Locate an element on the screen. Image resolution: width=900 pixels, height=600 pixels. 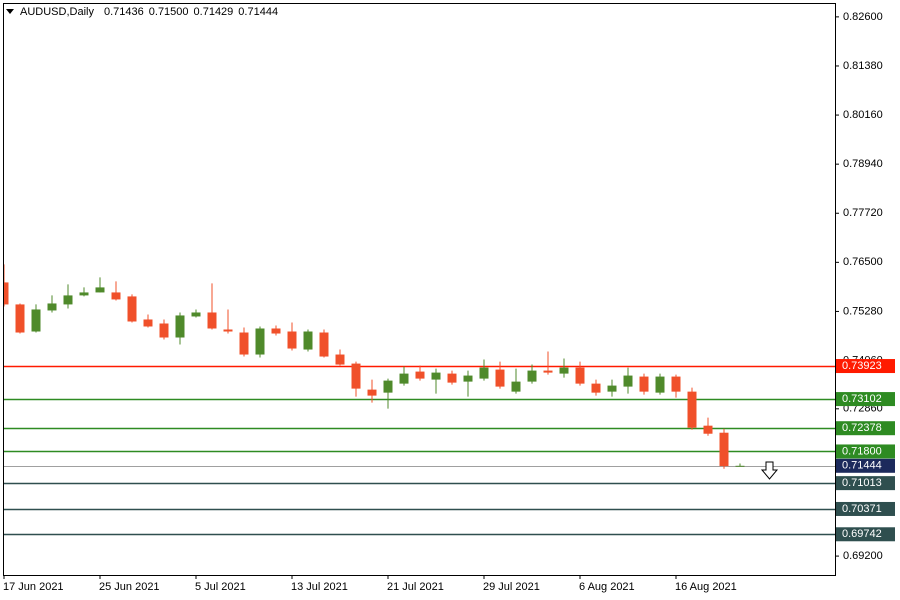
x-tick-label: 13 Jul 2021 is located at coordinates (319, 587).